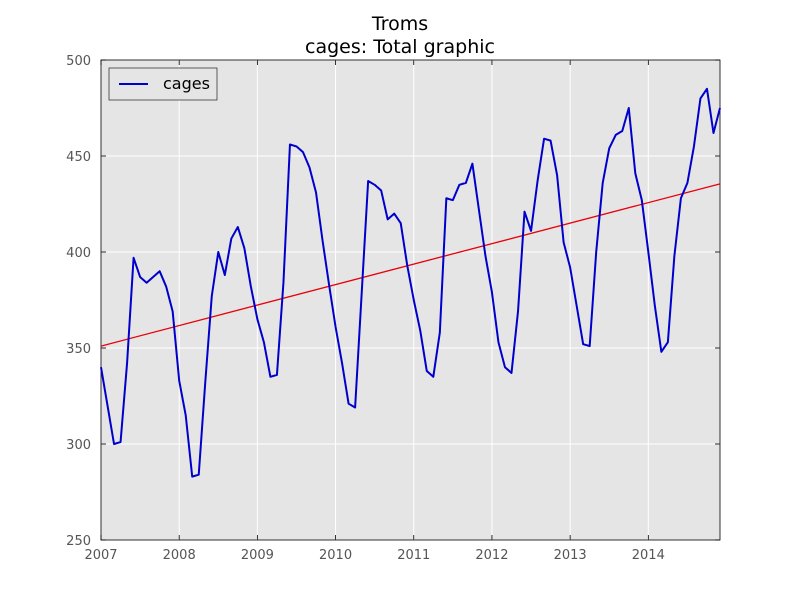 The height and width of the screenshot is (600, 800). I want to click on chart-subtitle: cages: Total graphic, so click(400, 47).